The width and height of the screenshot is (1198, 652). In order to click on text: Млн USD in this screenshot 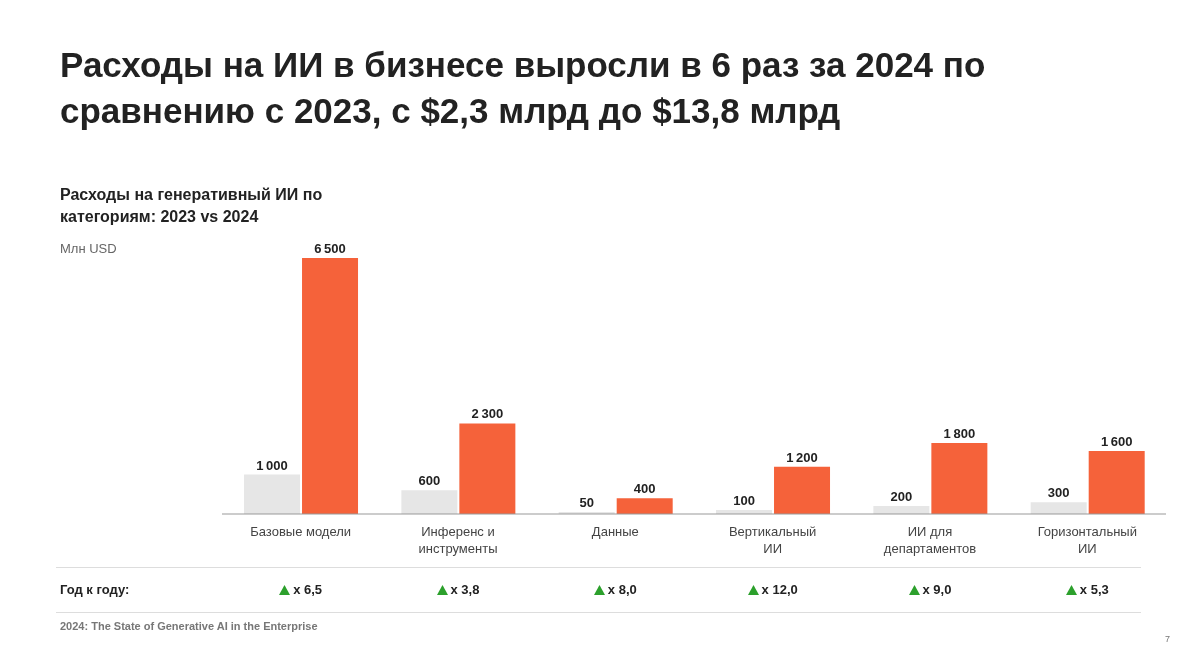, I will do `click(88, 248)`.